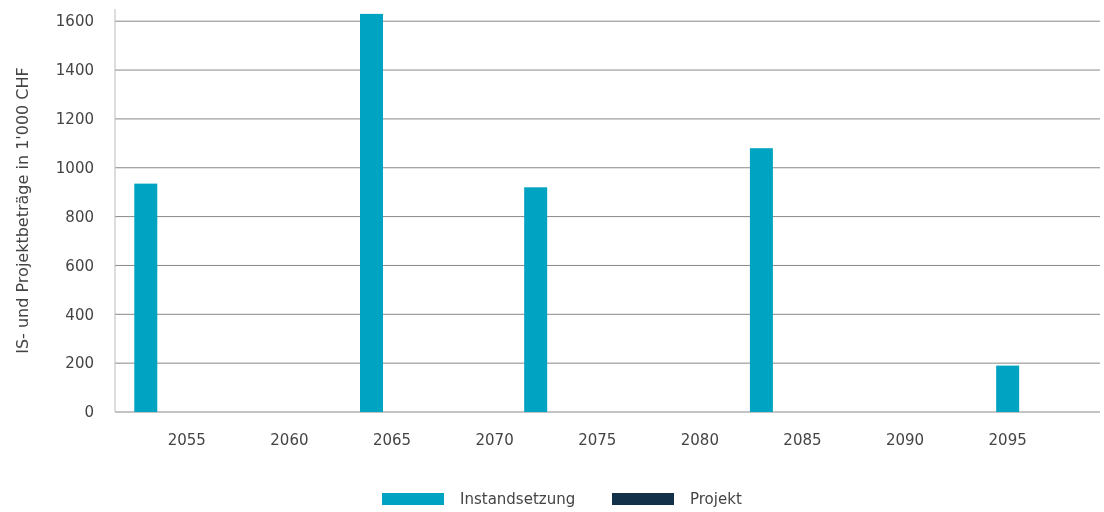 The height and width of the screenshot is (512, 1104). What do you see at coordinates (79, 363) in the screenshot?
I see `y-tick-label: 200` at bounding box center [79, 363].